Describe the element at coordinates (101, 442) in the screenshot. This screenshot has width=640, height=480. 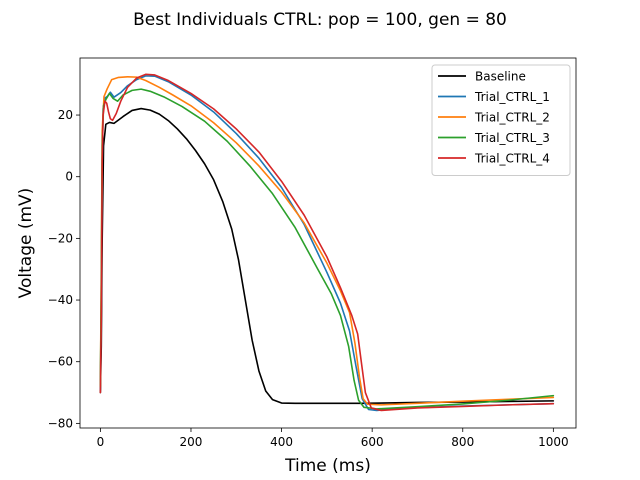
I see `x-tick-label: 0` at that location.